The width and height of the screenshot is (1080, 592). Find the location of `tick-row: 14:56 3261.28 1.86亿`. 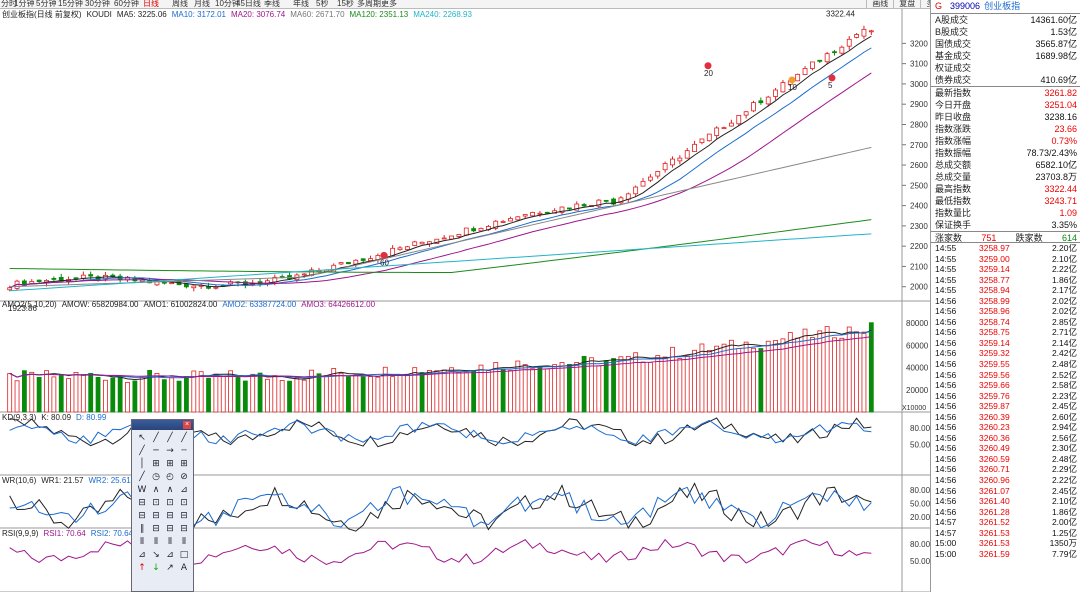

tick-row: 14:56 3261.28 1.86亿 is located at coordinates (1005, 512).